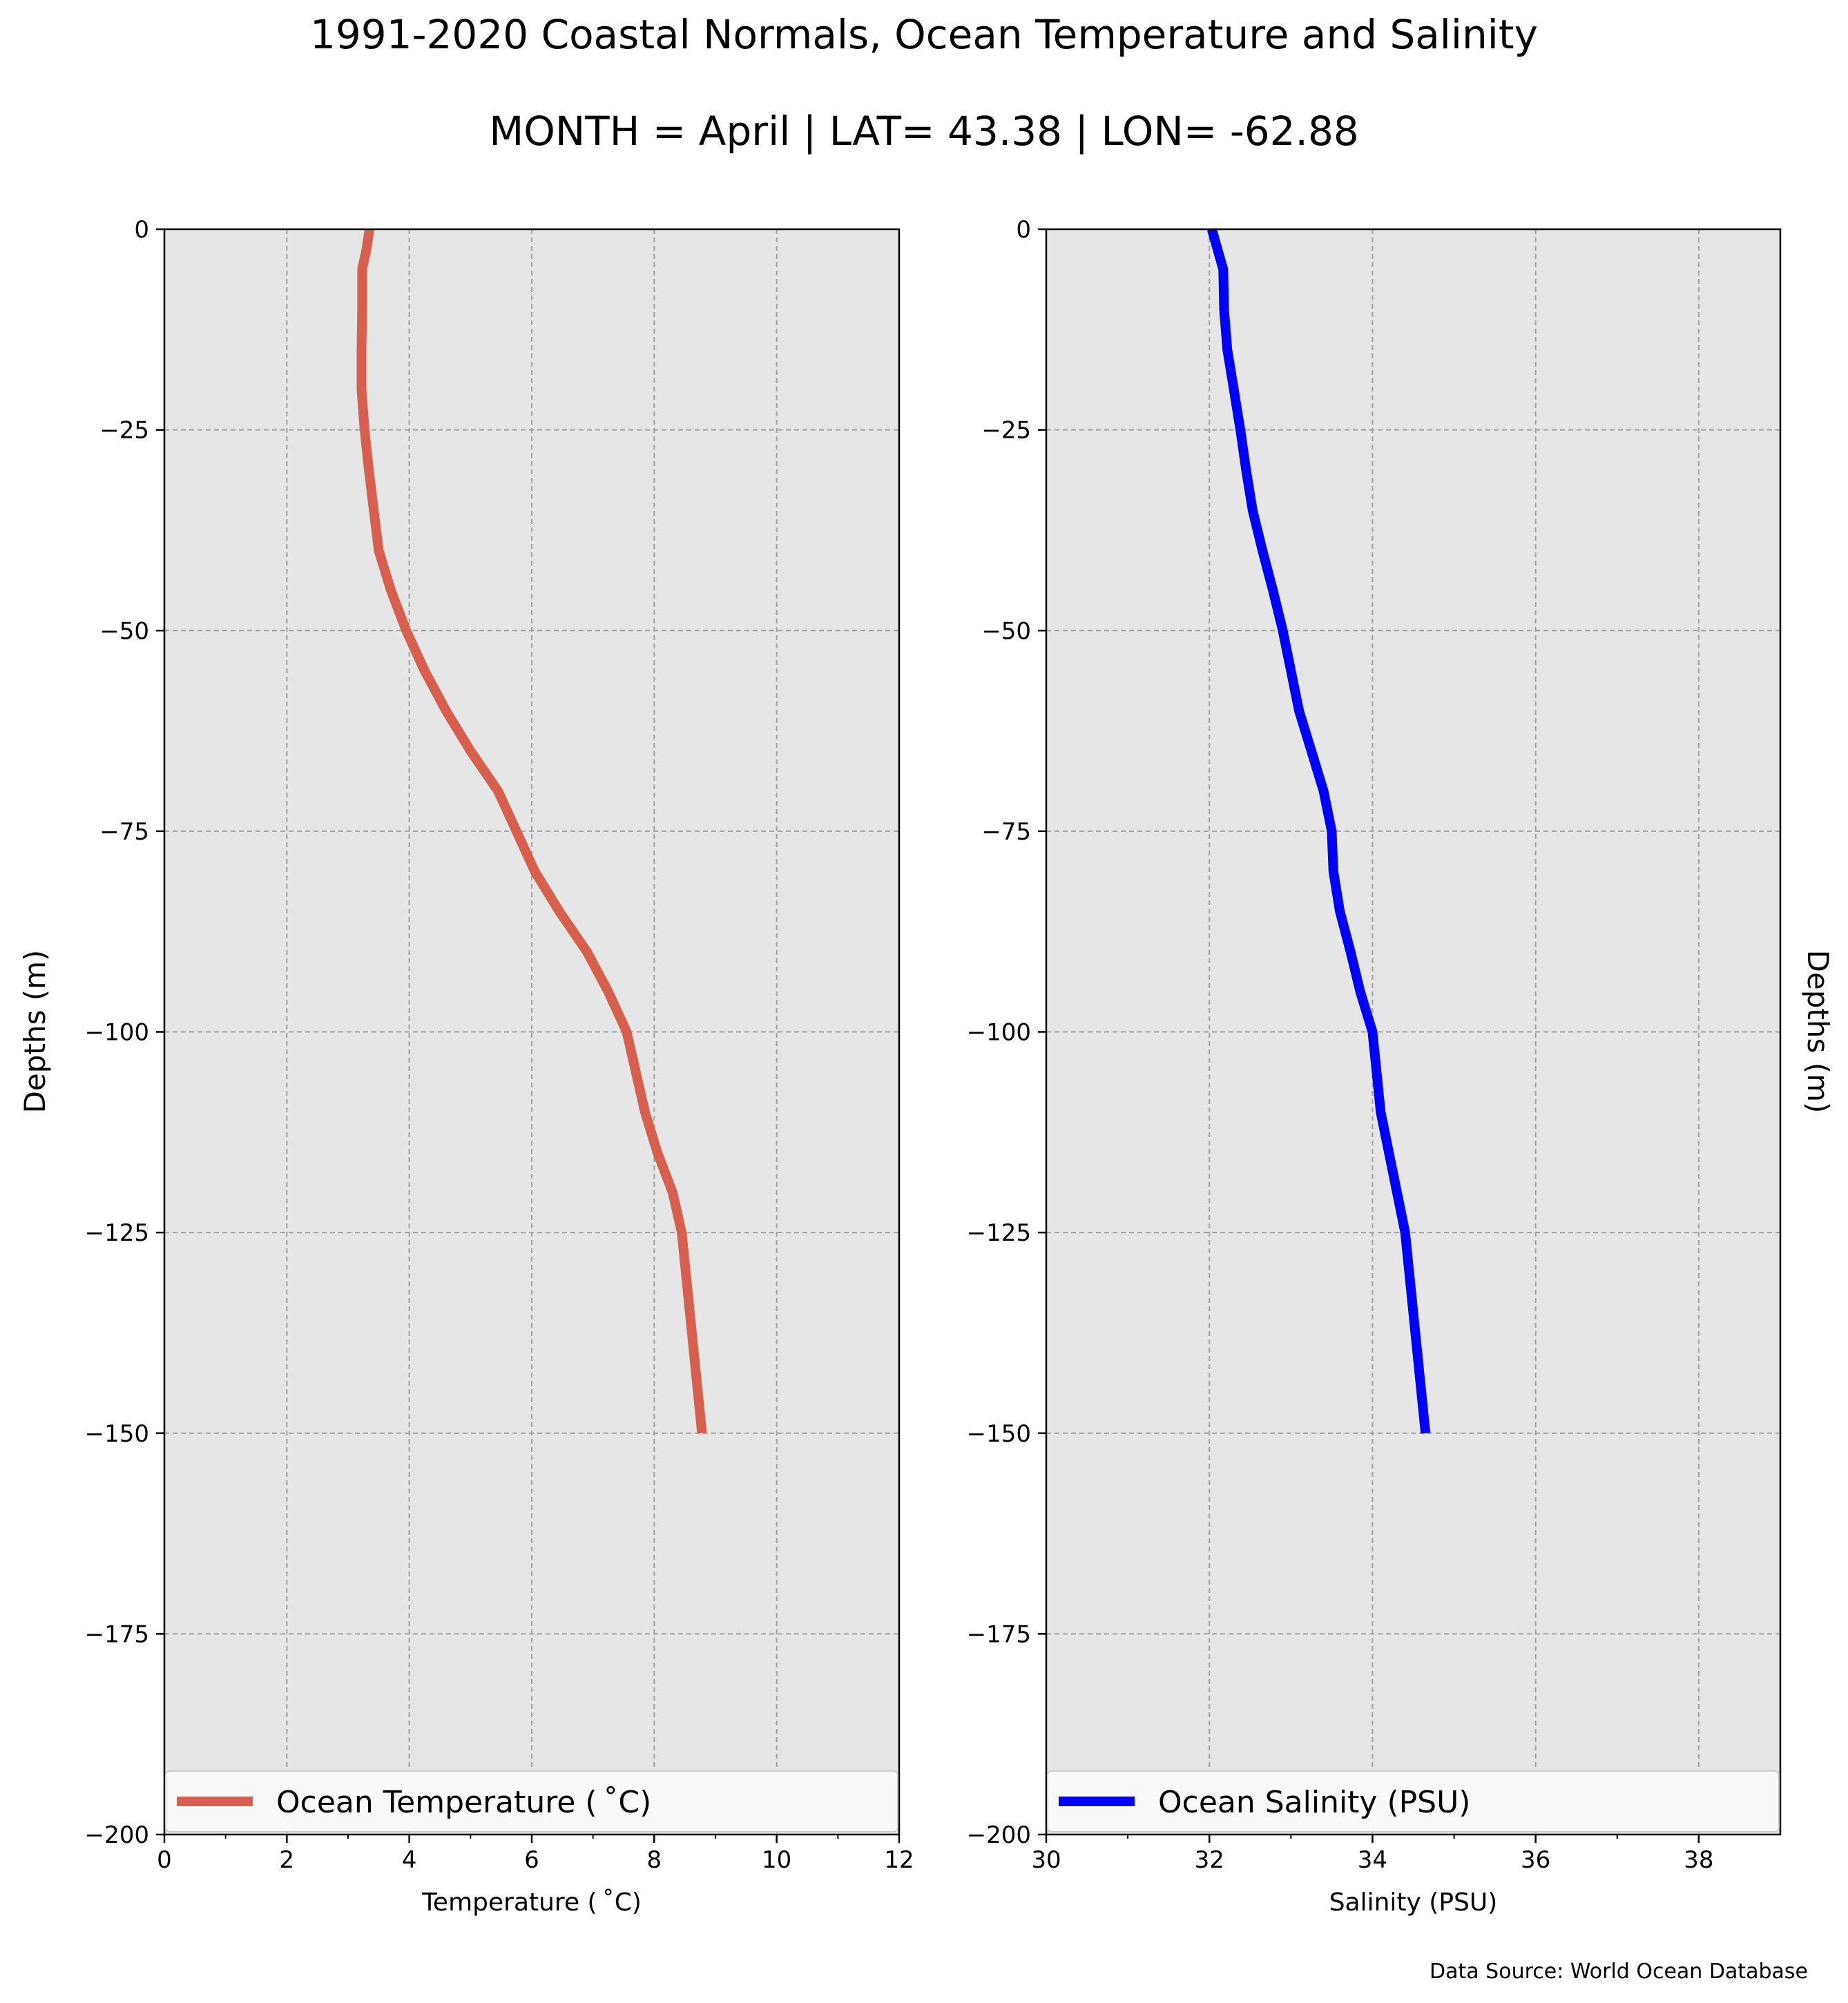  I want to click on x-axis-label: Temperature ( ˚C), so click(531, 1903).